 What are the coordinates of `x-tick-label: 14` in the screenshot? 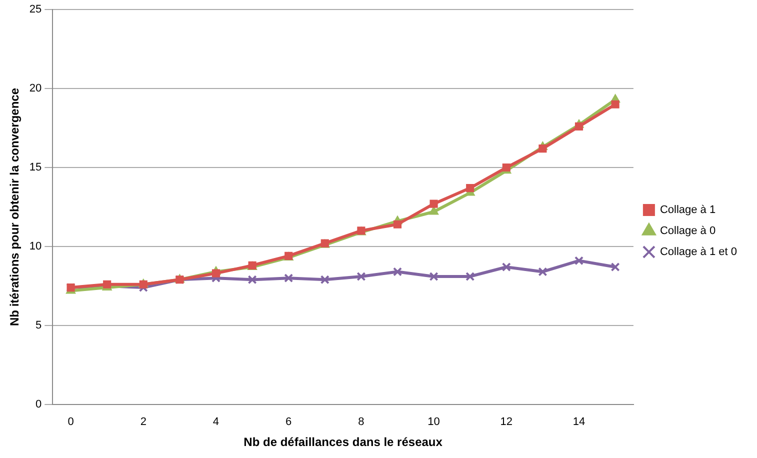 It's located at (579, 422).